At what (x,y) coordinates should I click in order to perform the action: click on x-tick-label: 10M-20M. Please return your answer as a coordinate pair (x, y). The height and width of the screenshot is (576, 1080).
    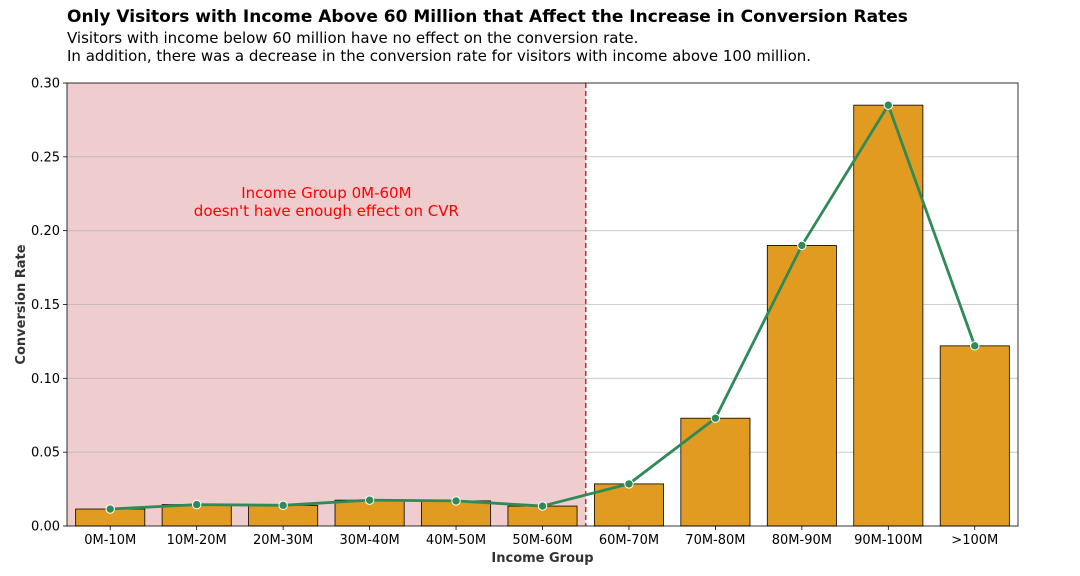
    Looking at the image, I should click on (197, 540).